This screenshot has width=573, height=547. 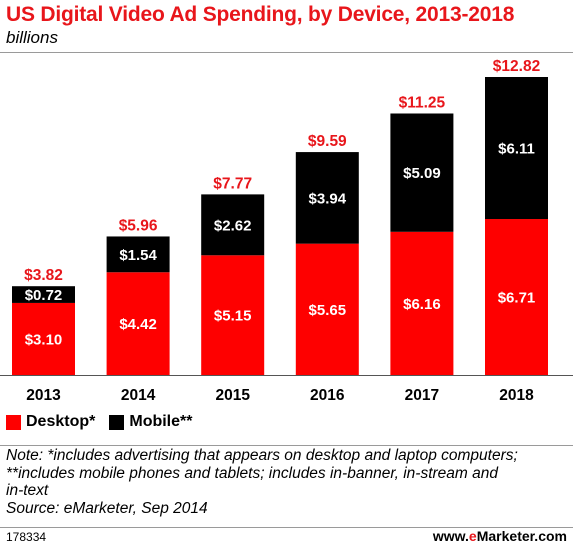 I want to click on x-tick-label-2017: 2017, so click(x=422, y=395).